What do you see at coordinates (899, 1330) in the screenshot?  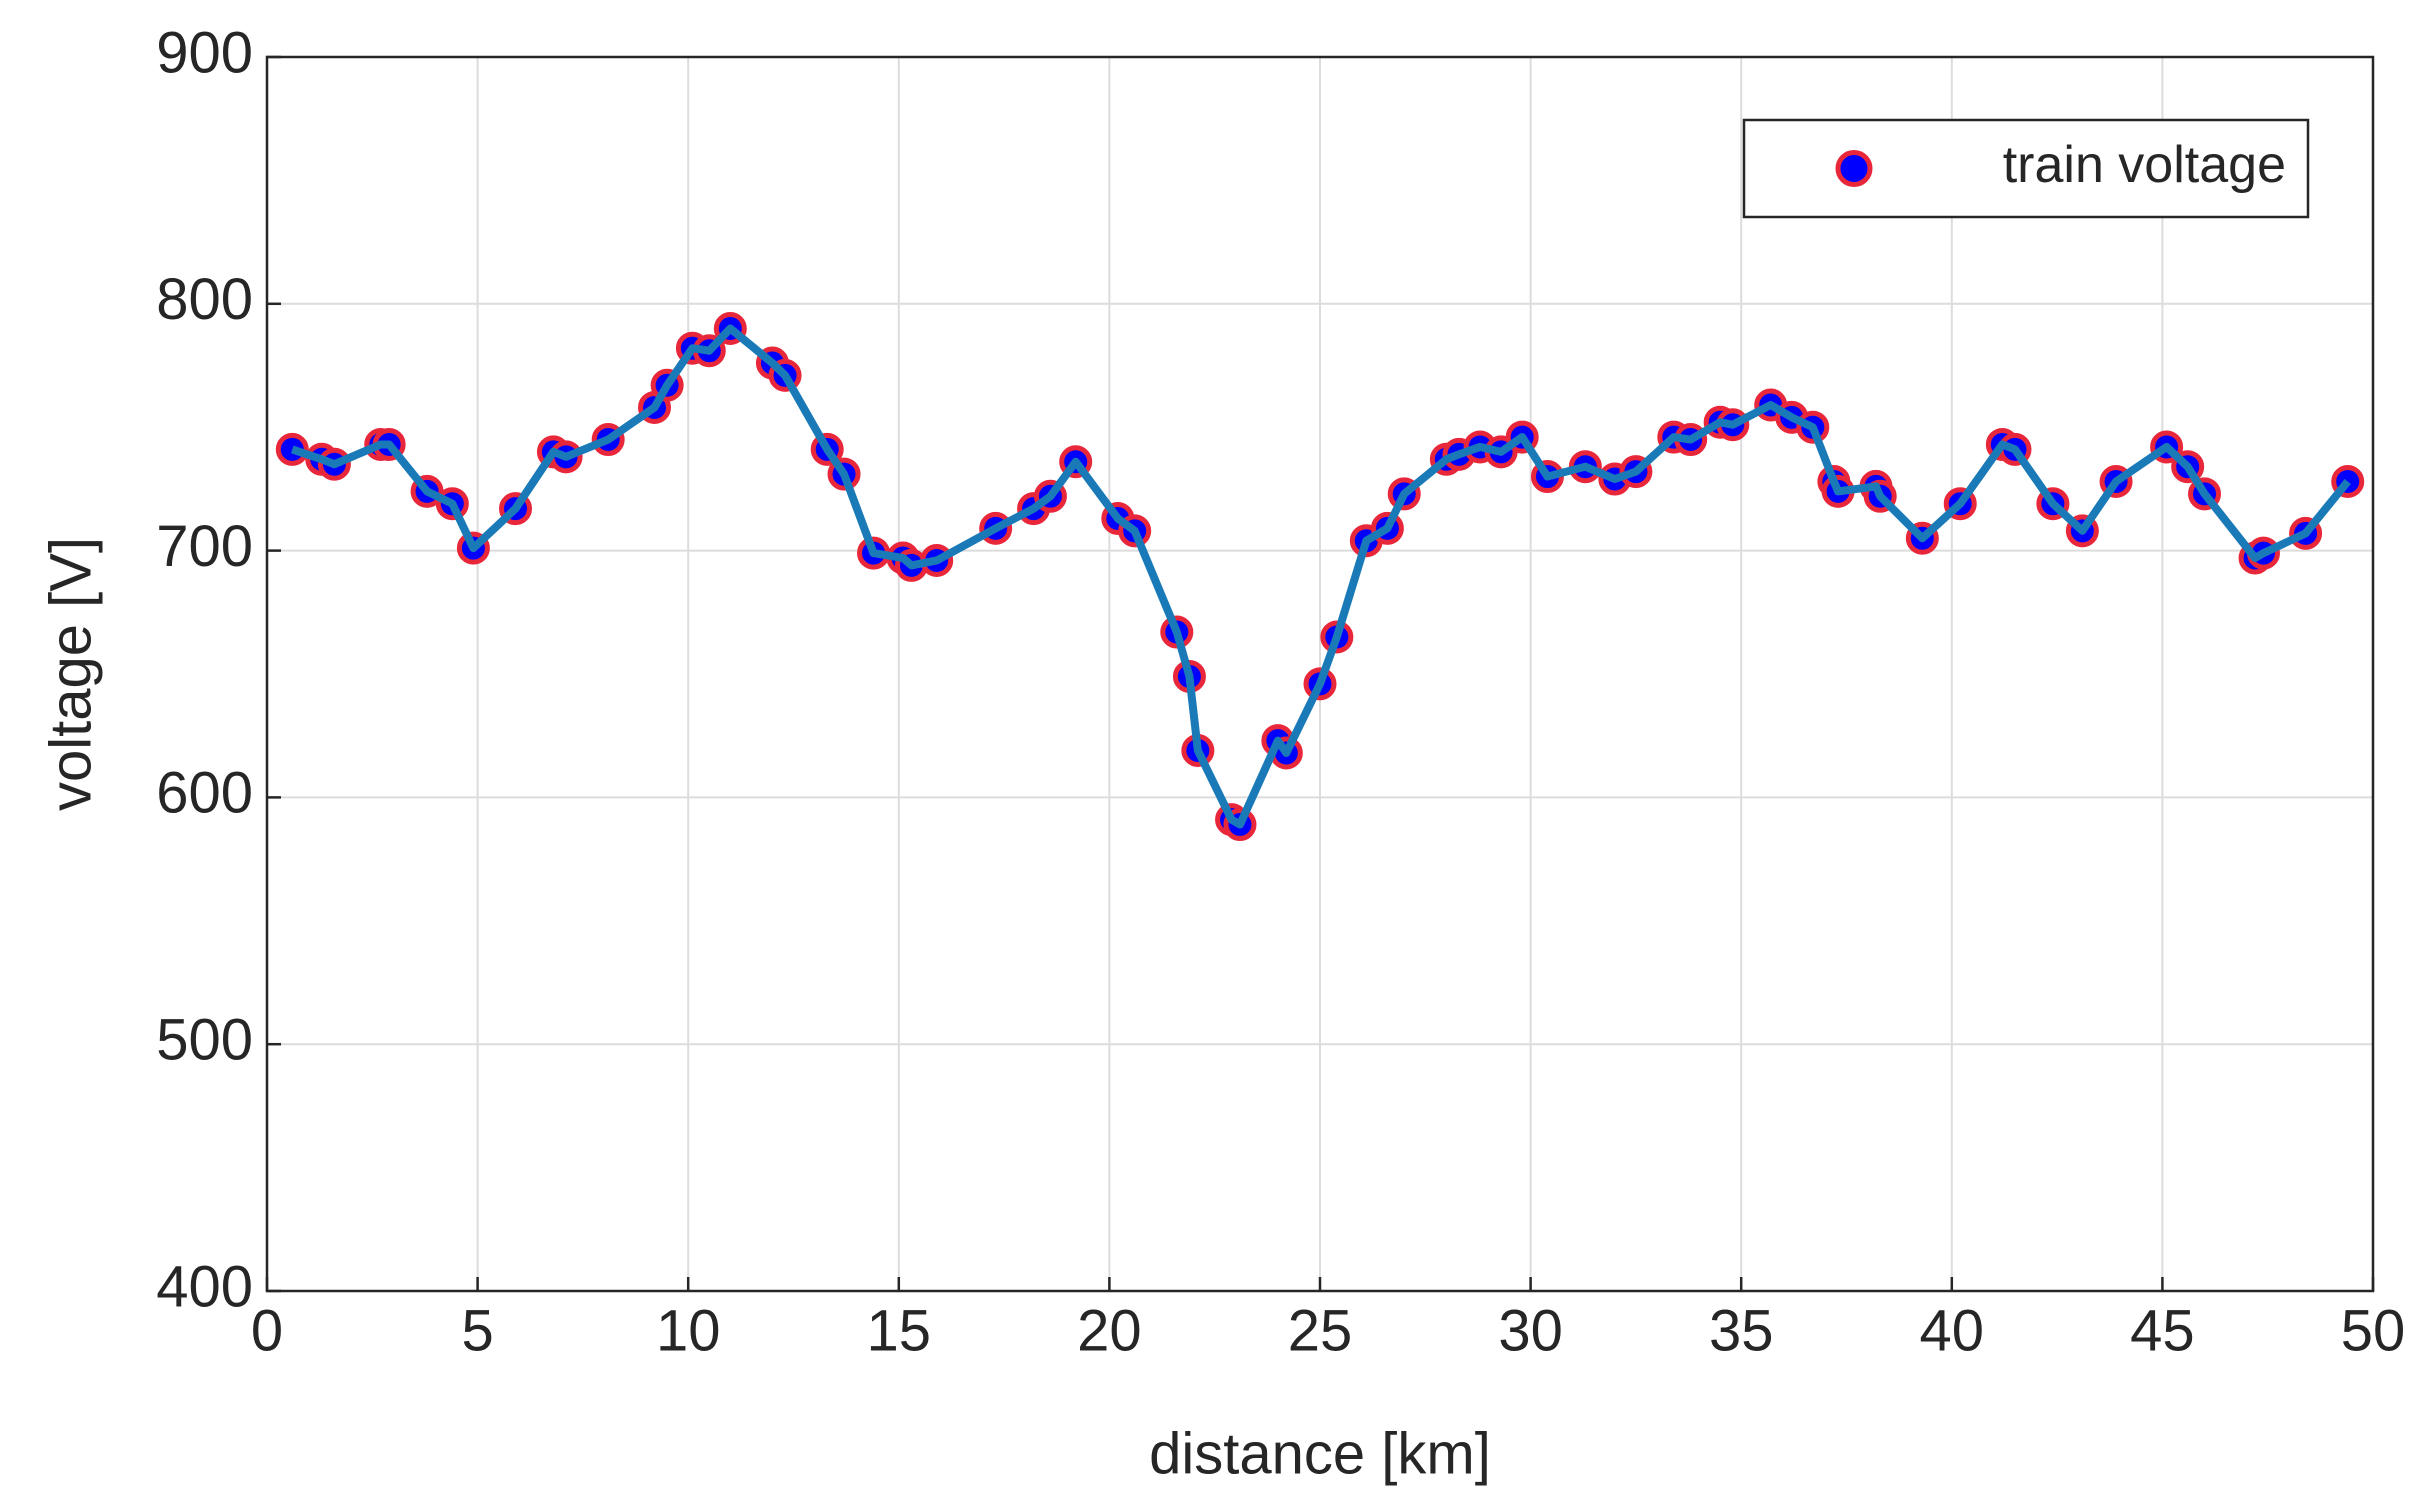 I see `x-tick-label: 15` at bounding box center [899, 1330].